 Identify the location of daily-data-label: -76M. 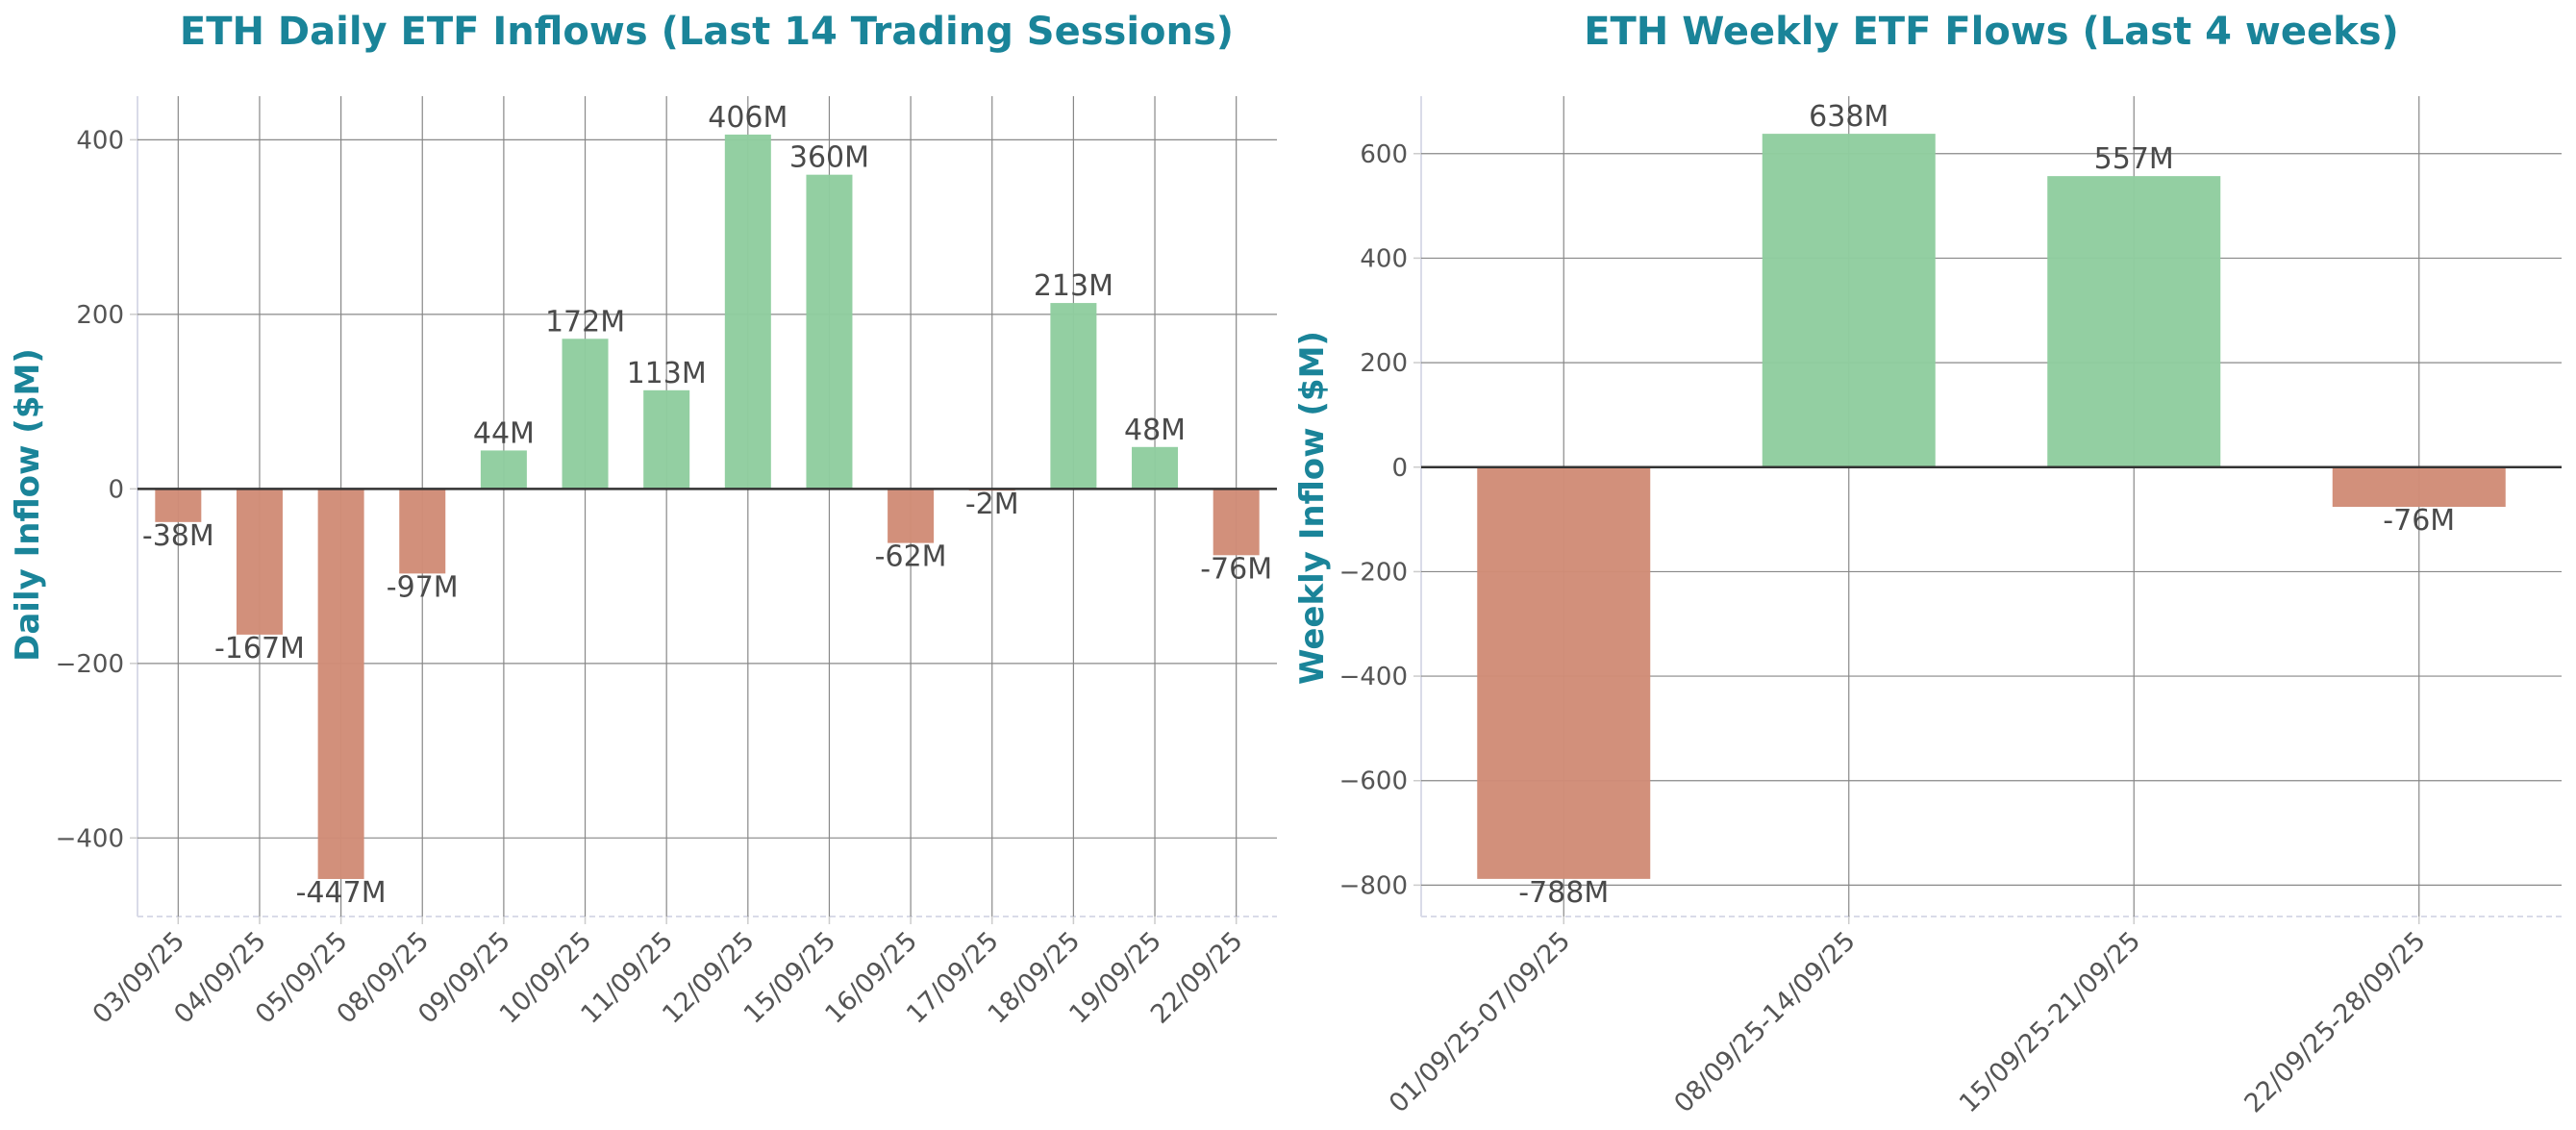
(1236, 569).